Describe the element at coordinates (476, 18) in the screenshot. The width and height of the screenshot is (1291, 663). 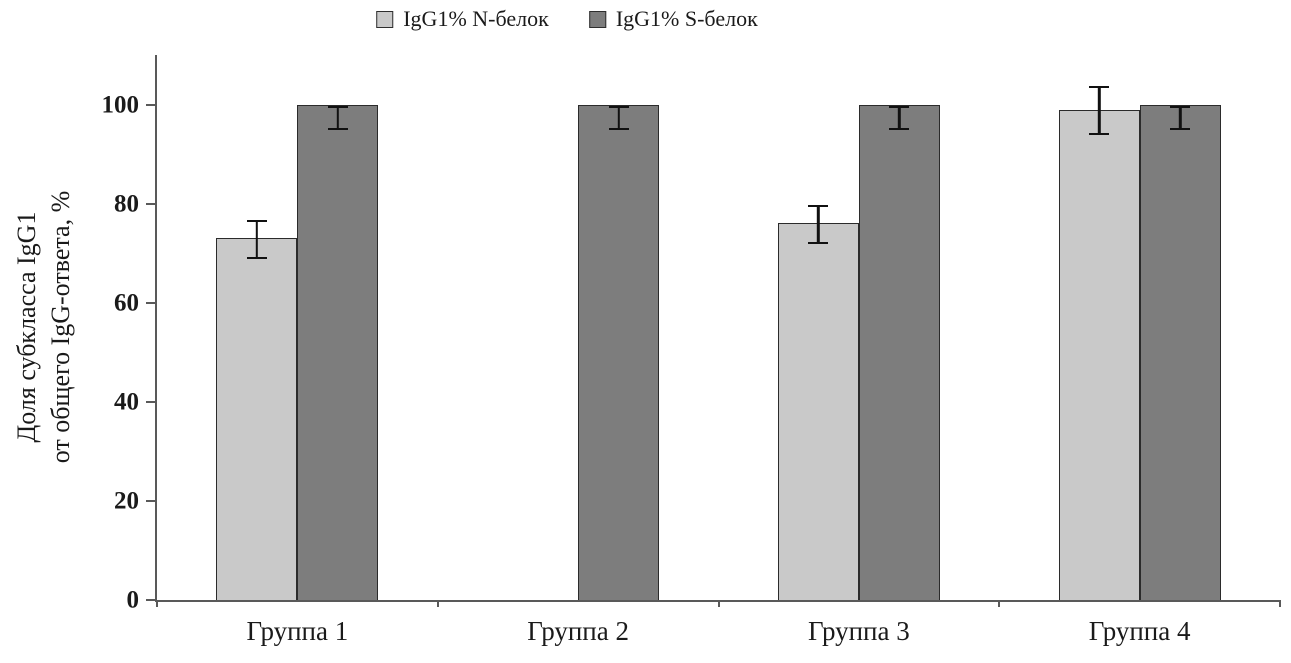
I see `legend-label: IgG1% N-белок` at that location.